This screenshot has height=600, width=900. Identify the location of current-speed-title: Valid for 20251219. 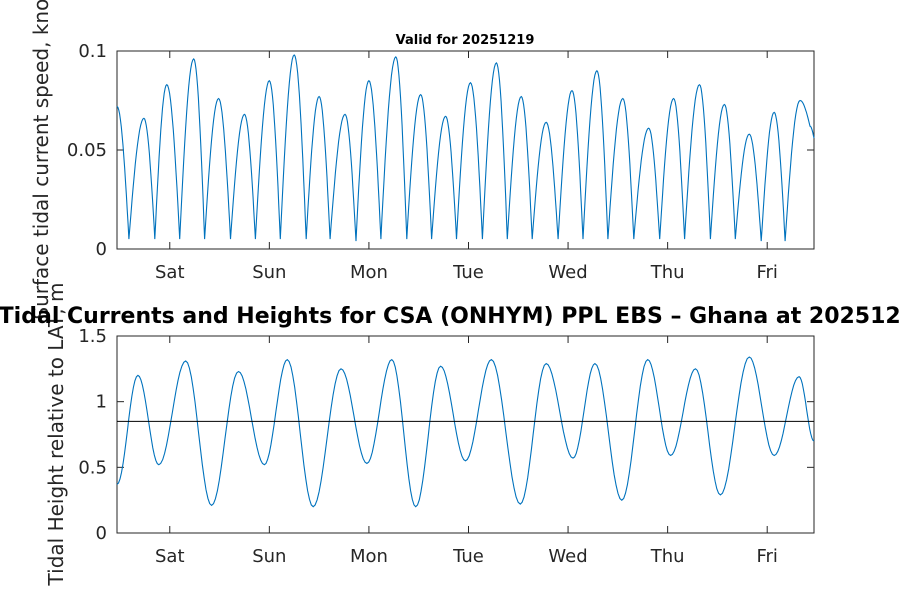
(465, 40).